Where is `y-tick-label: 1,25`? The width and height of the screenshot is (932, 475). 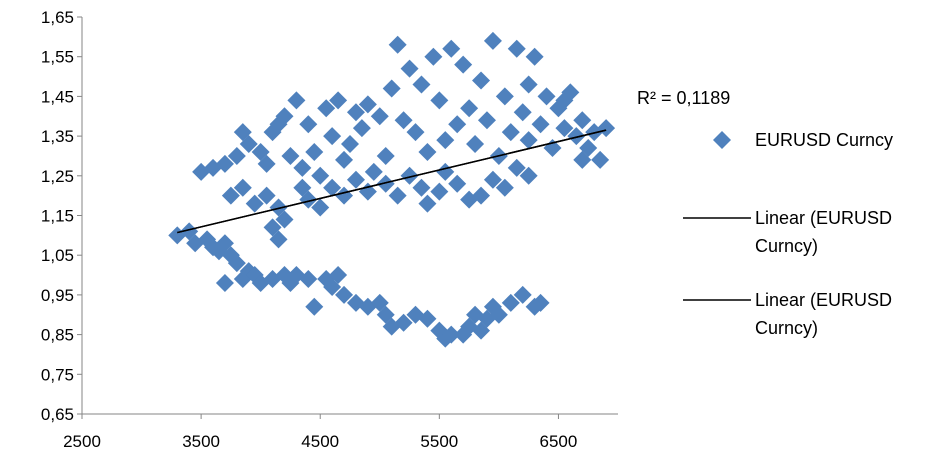 y-tick-label: 1,25 is located at coordinates (57, 176).